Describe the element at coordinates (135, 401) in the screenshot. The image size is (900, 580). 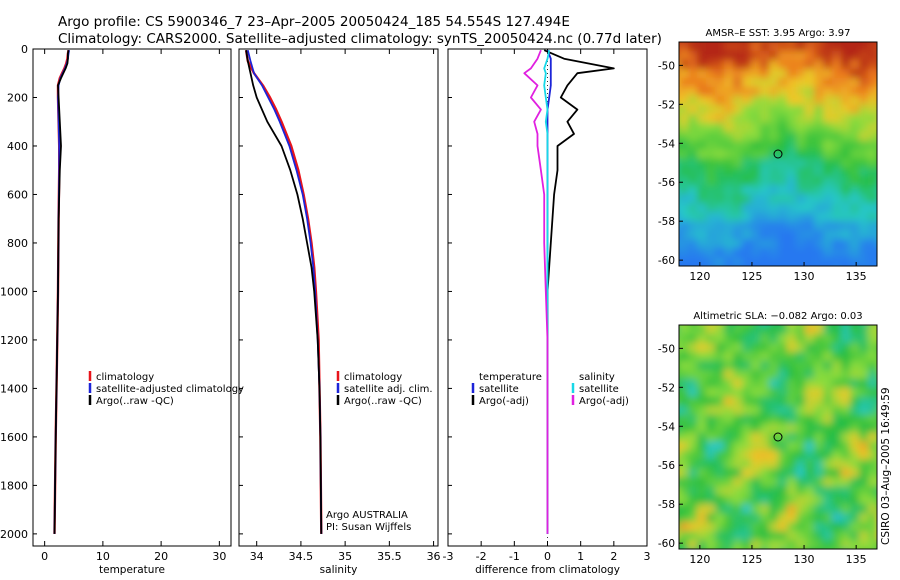
I see `temperature-legend-label: Argo(..raw -QC)` at that location.